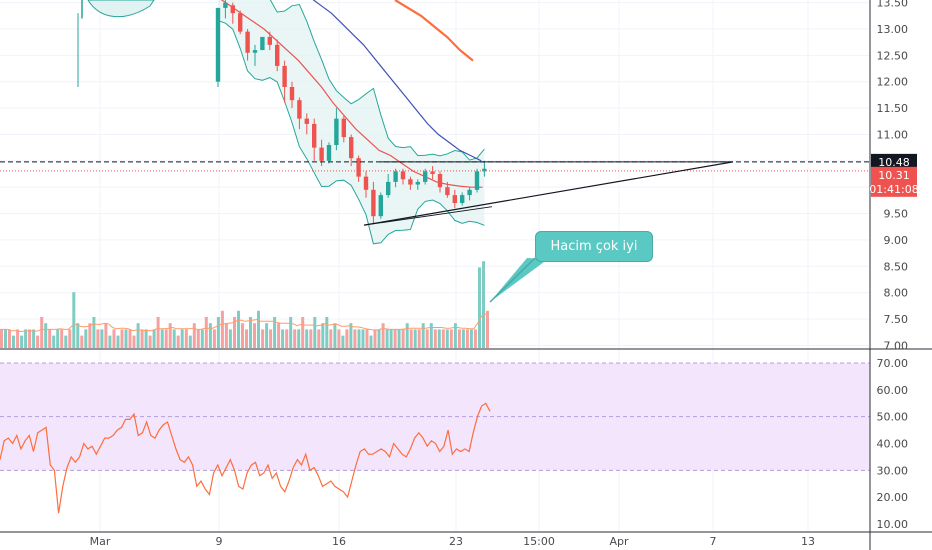 The image size is (932, 550). What do you see at coordinates (244, 304) in the screenshot?
I see `volume-bars` at bounding box center [244, 304].